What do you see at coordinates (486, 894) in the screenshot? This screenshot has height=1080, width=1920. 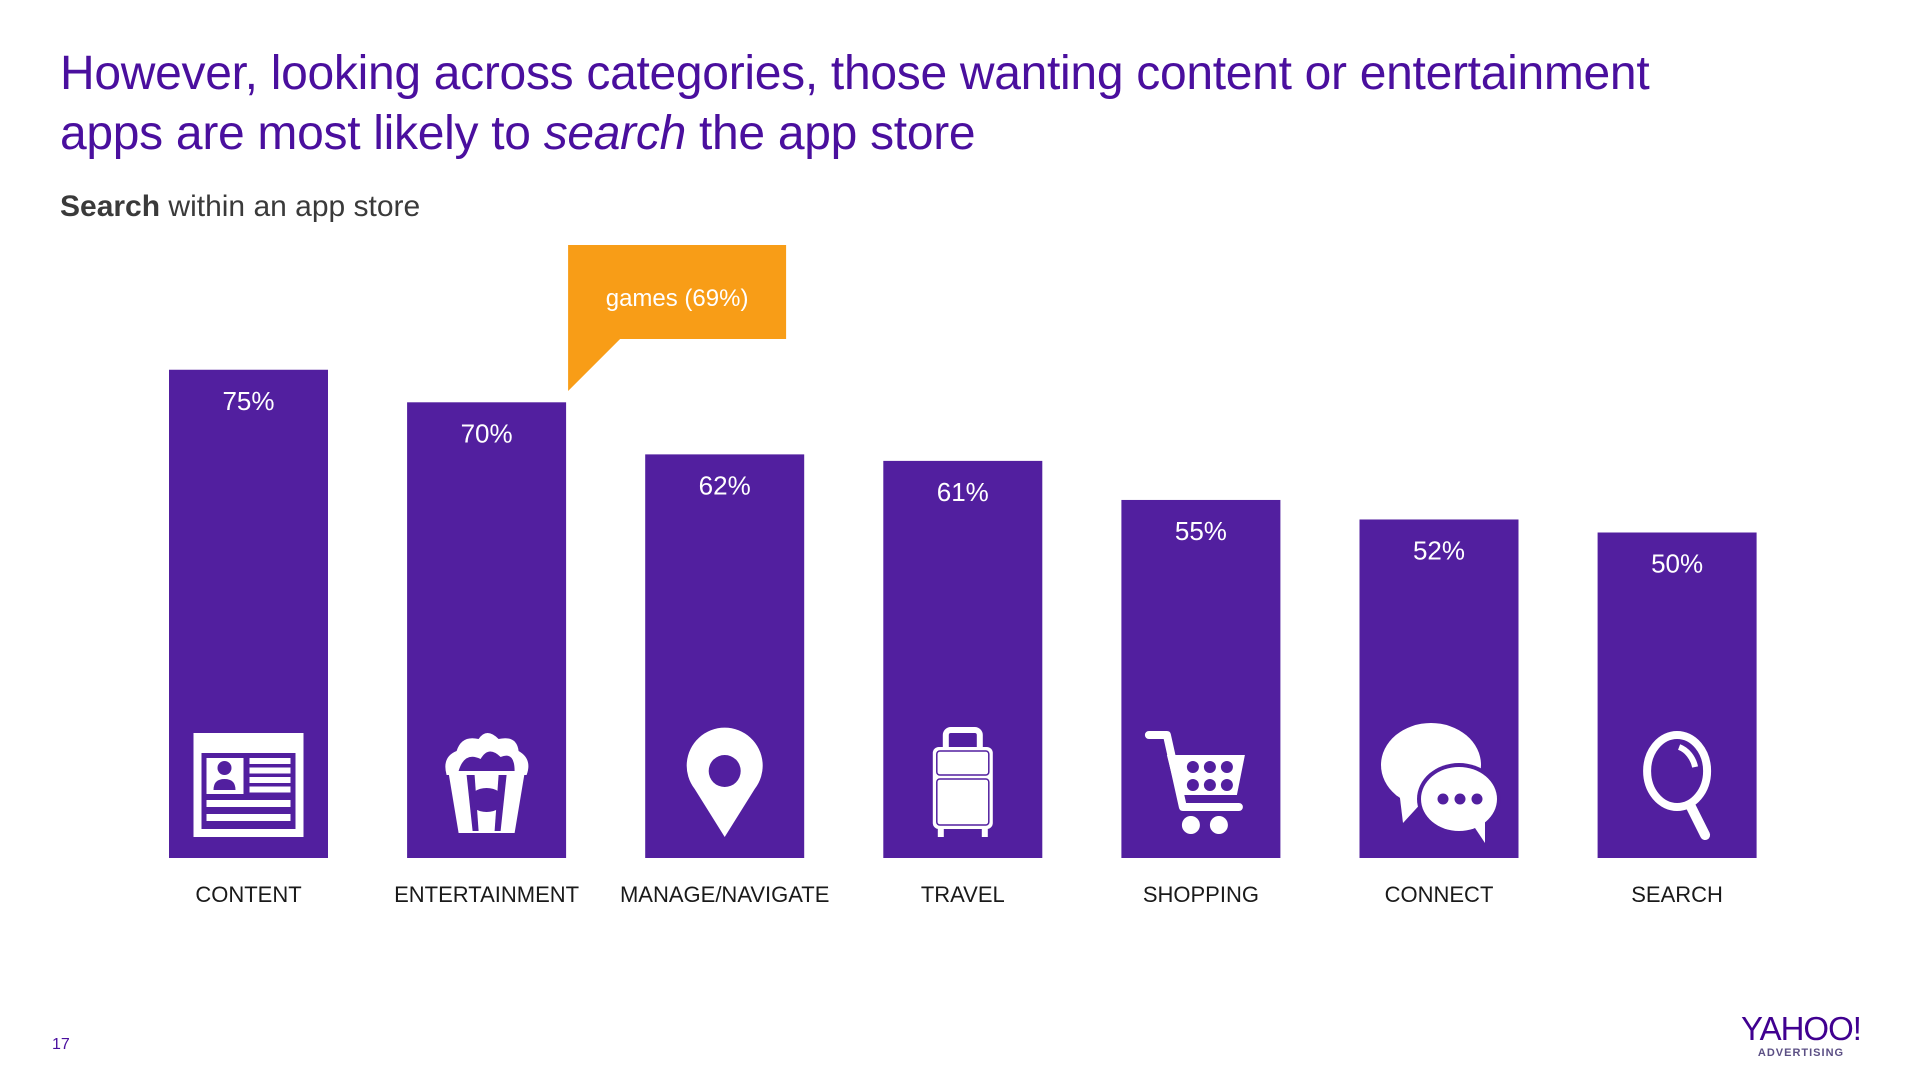 I see `category-label: ENTERTAINMENT` at bounding box center [486, 894].